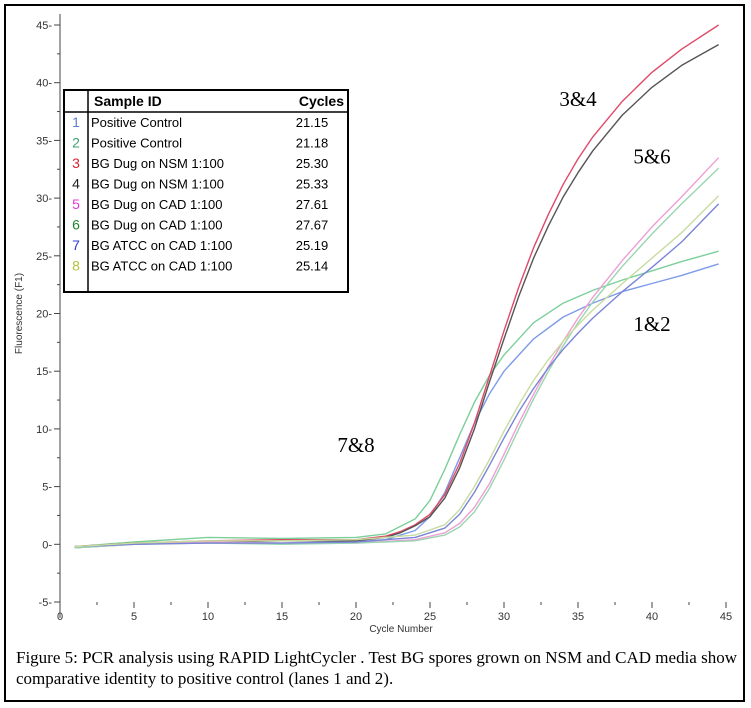 The height and width of the screenshot is (708, 751). I want to click on annotation-label: 1&2, so click(651, 324).